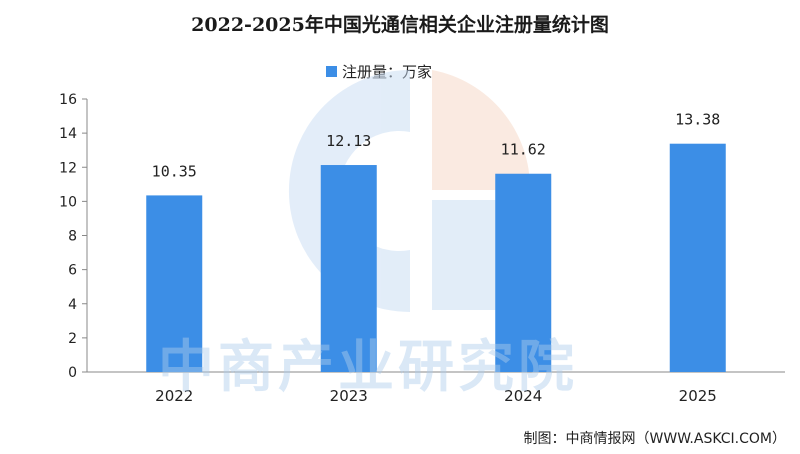 This screenshot has height=454, width=800. I want to click on y-tick-label: 8, so click(72, 237).